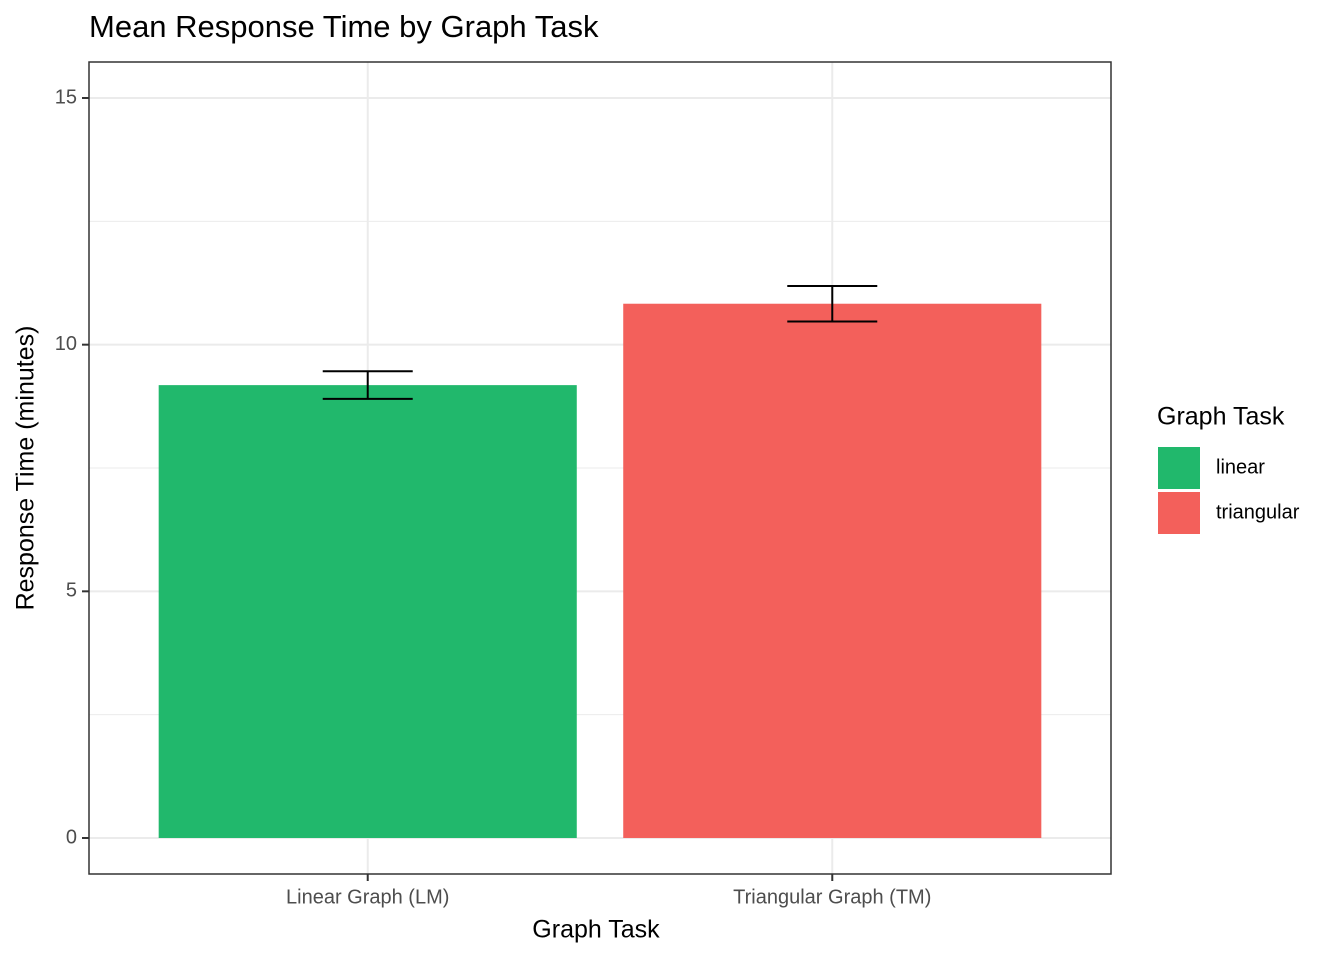  What do you see at coordinates (26, 468) in the screenshot?
I see `y-axis-title: Response Time (minutes)` at bounding box center [26, 468].